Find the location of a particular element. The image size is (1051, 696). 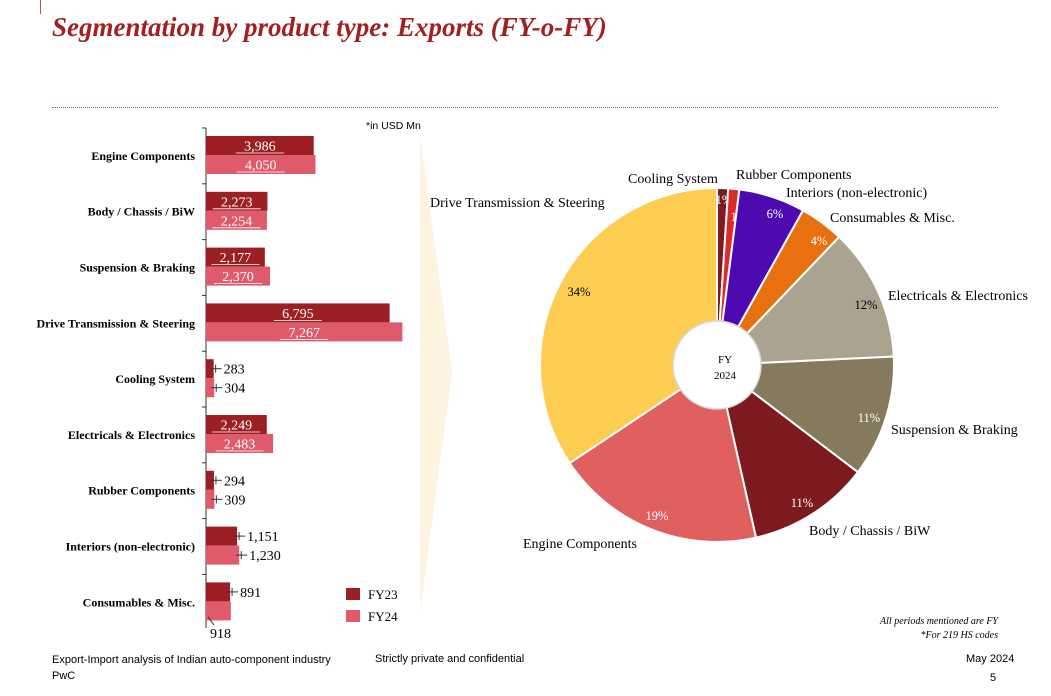

bar-value-fy23-interiors-non-electronic: 1,151 is located at coordinates (262, 537).